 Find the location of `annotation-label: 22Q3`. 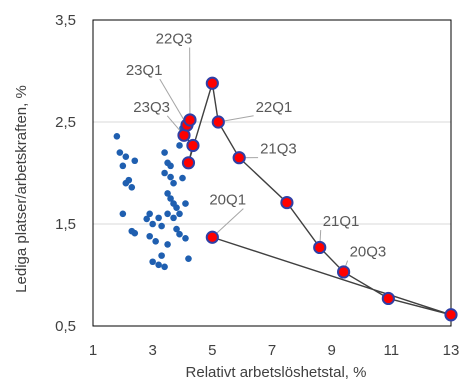

annotation-label: 22Q3 is located at coordinates (174, 38).